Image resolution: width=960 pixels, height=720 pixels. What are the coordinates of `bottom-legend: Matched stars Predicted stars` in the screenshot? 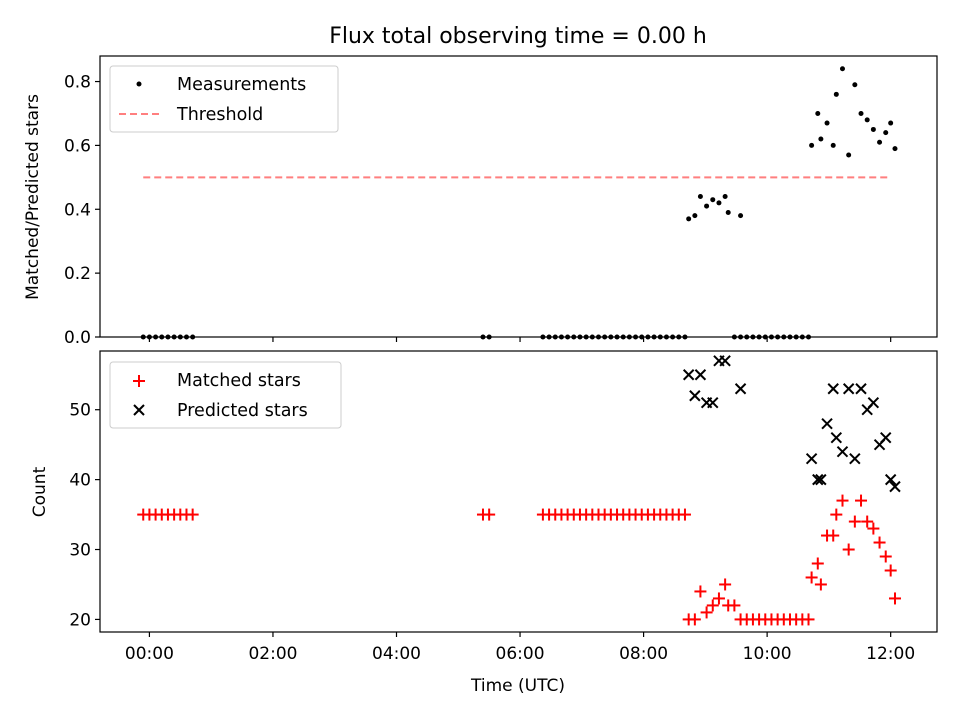 It's located at (225, 395).